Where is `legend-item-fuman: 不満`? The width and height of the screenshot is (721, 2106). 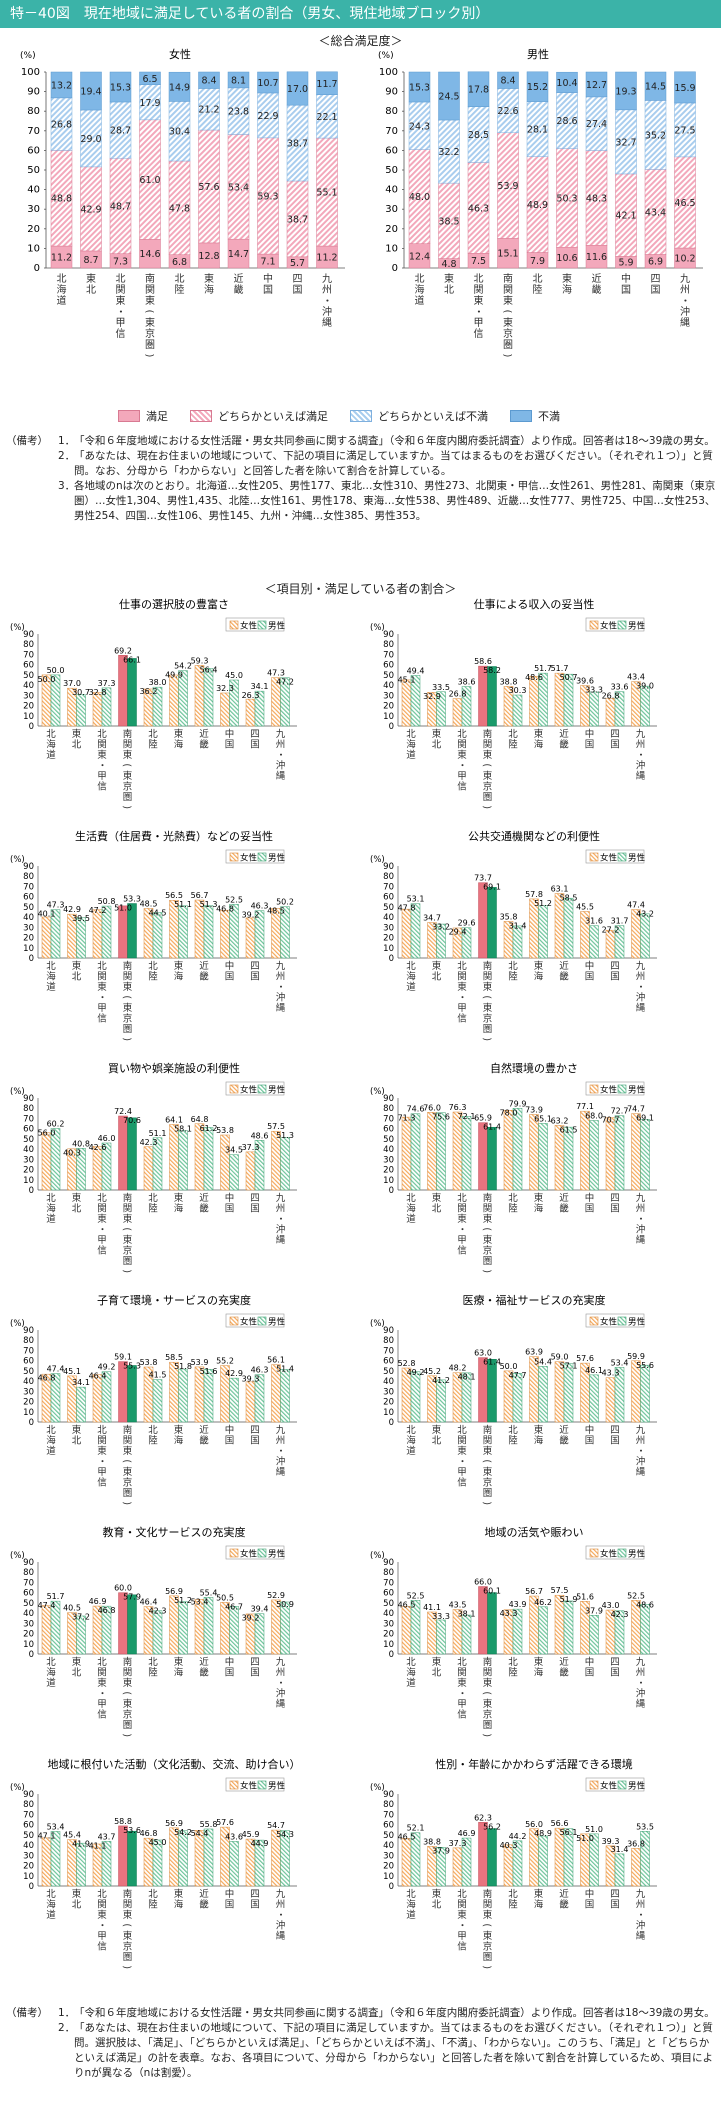
legend-item-fuman: 不満 is located at coordinates (535, 416).